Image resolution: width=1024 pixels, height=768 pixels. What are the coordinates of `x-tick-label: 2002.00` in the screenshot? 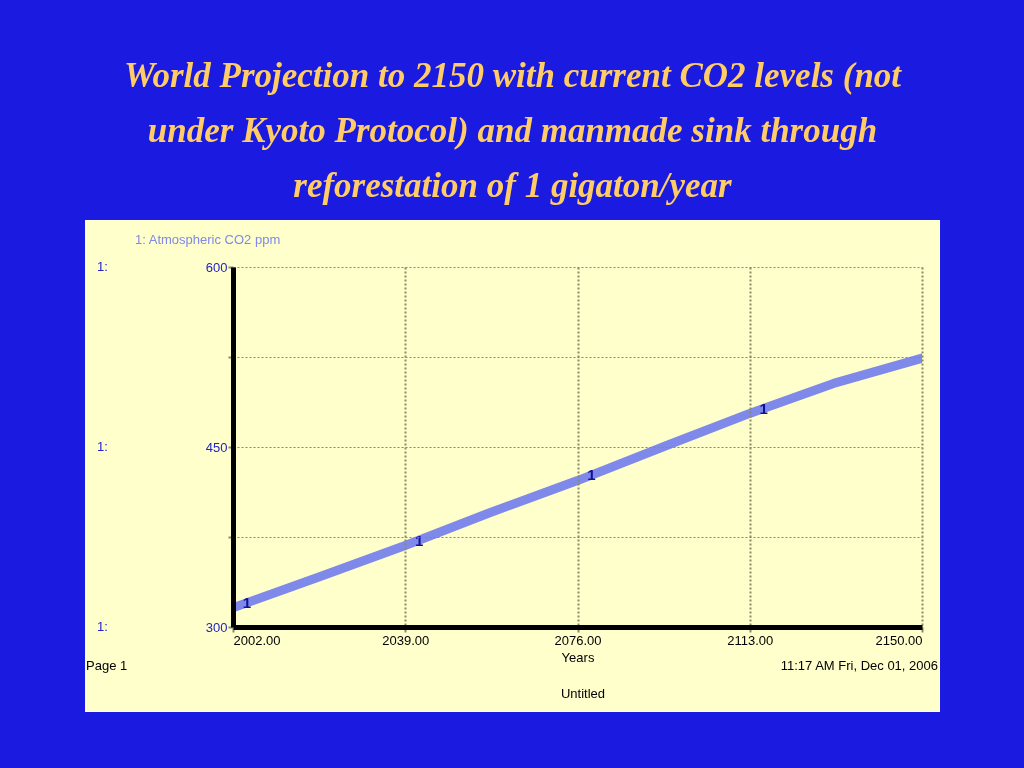 It's located at (257, 640).